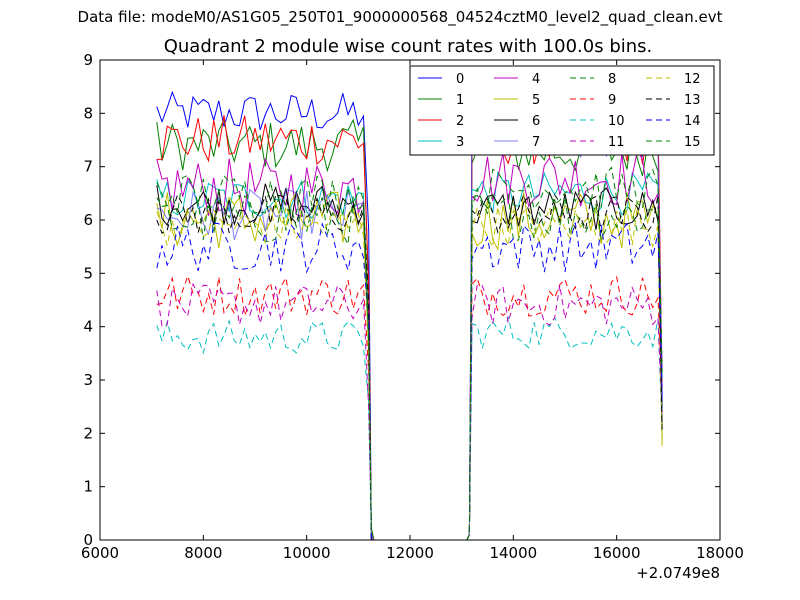  Describe the element at coordinates (692, 142) in the screenshot. I see `legend-label-15: 15` at that location.